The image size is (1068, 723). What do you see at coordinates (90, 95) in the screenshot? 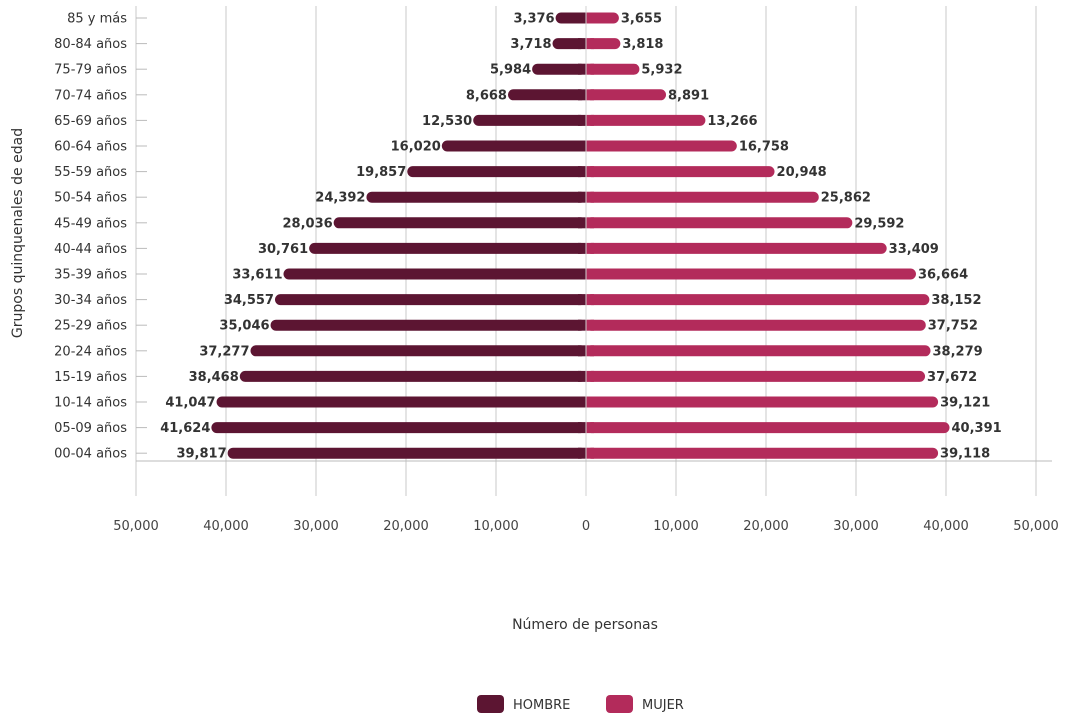
I see `category-label: 70-74 años` at bounding box center [90, 95].